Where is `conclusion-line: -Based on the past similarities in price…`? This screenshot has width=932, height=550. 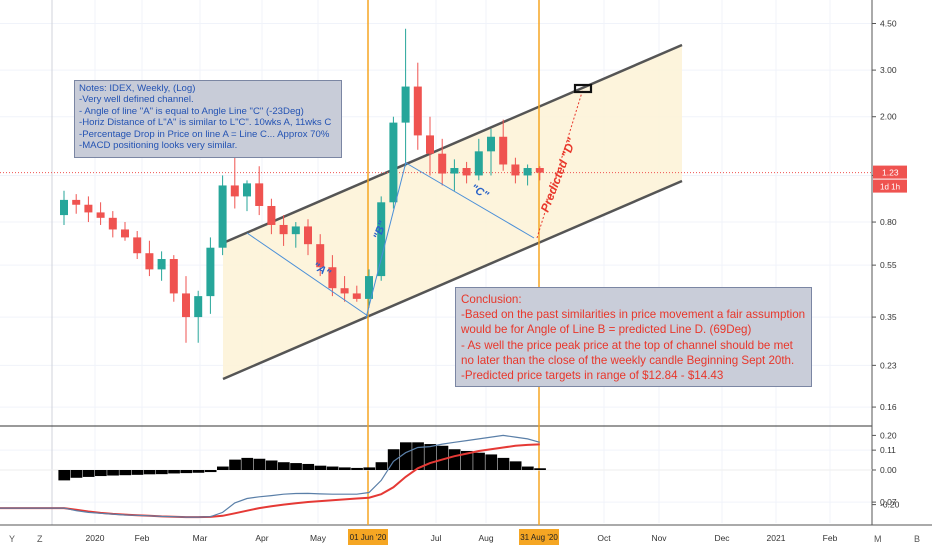
conclusion-line: -Based on the past similarities in price… is located at coordinates (633, 315).